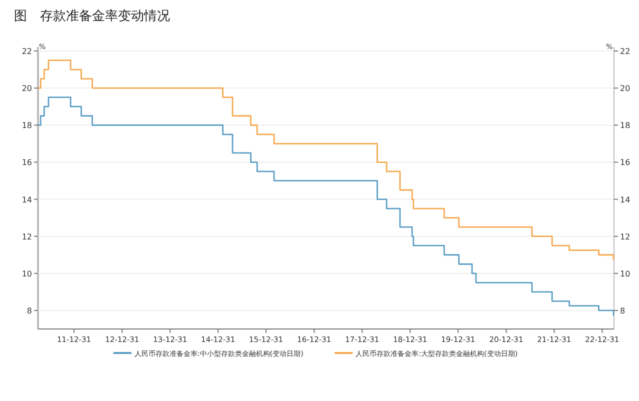  I want to click on y-tick-label: 10, so click(27, 273).